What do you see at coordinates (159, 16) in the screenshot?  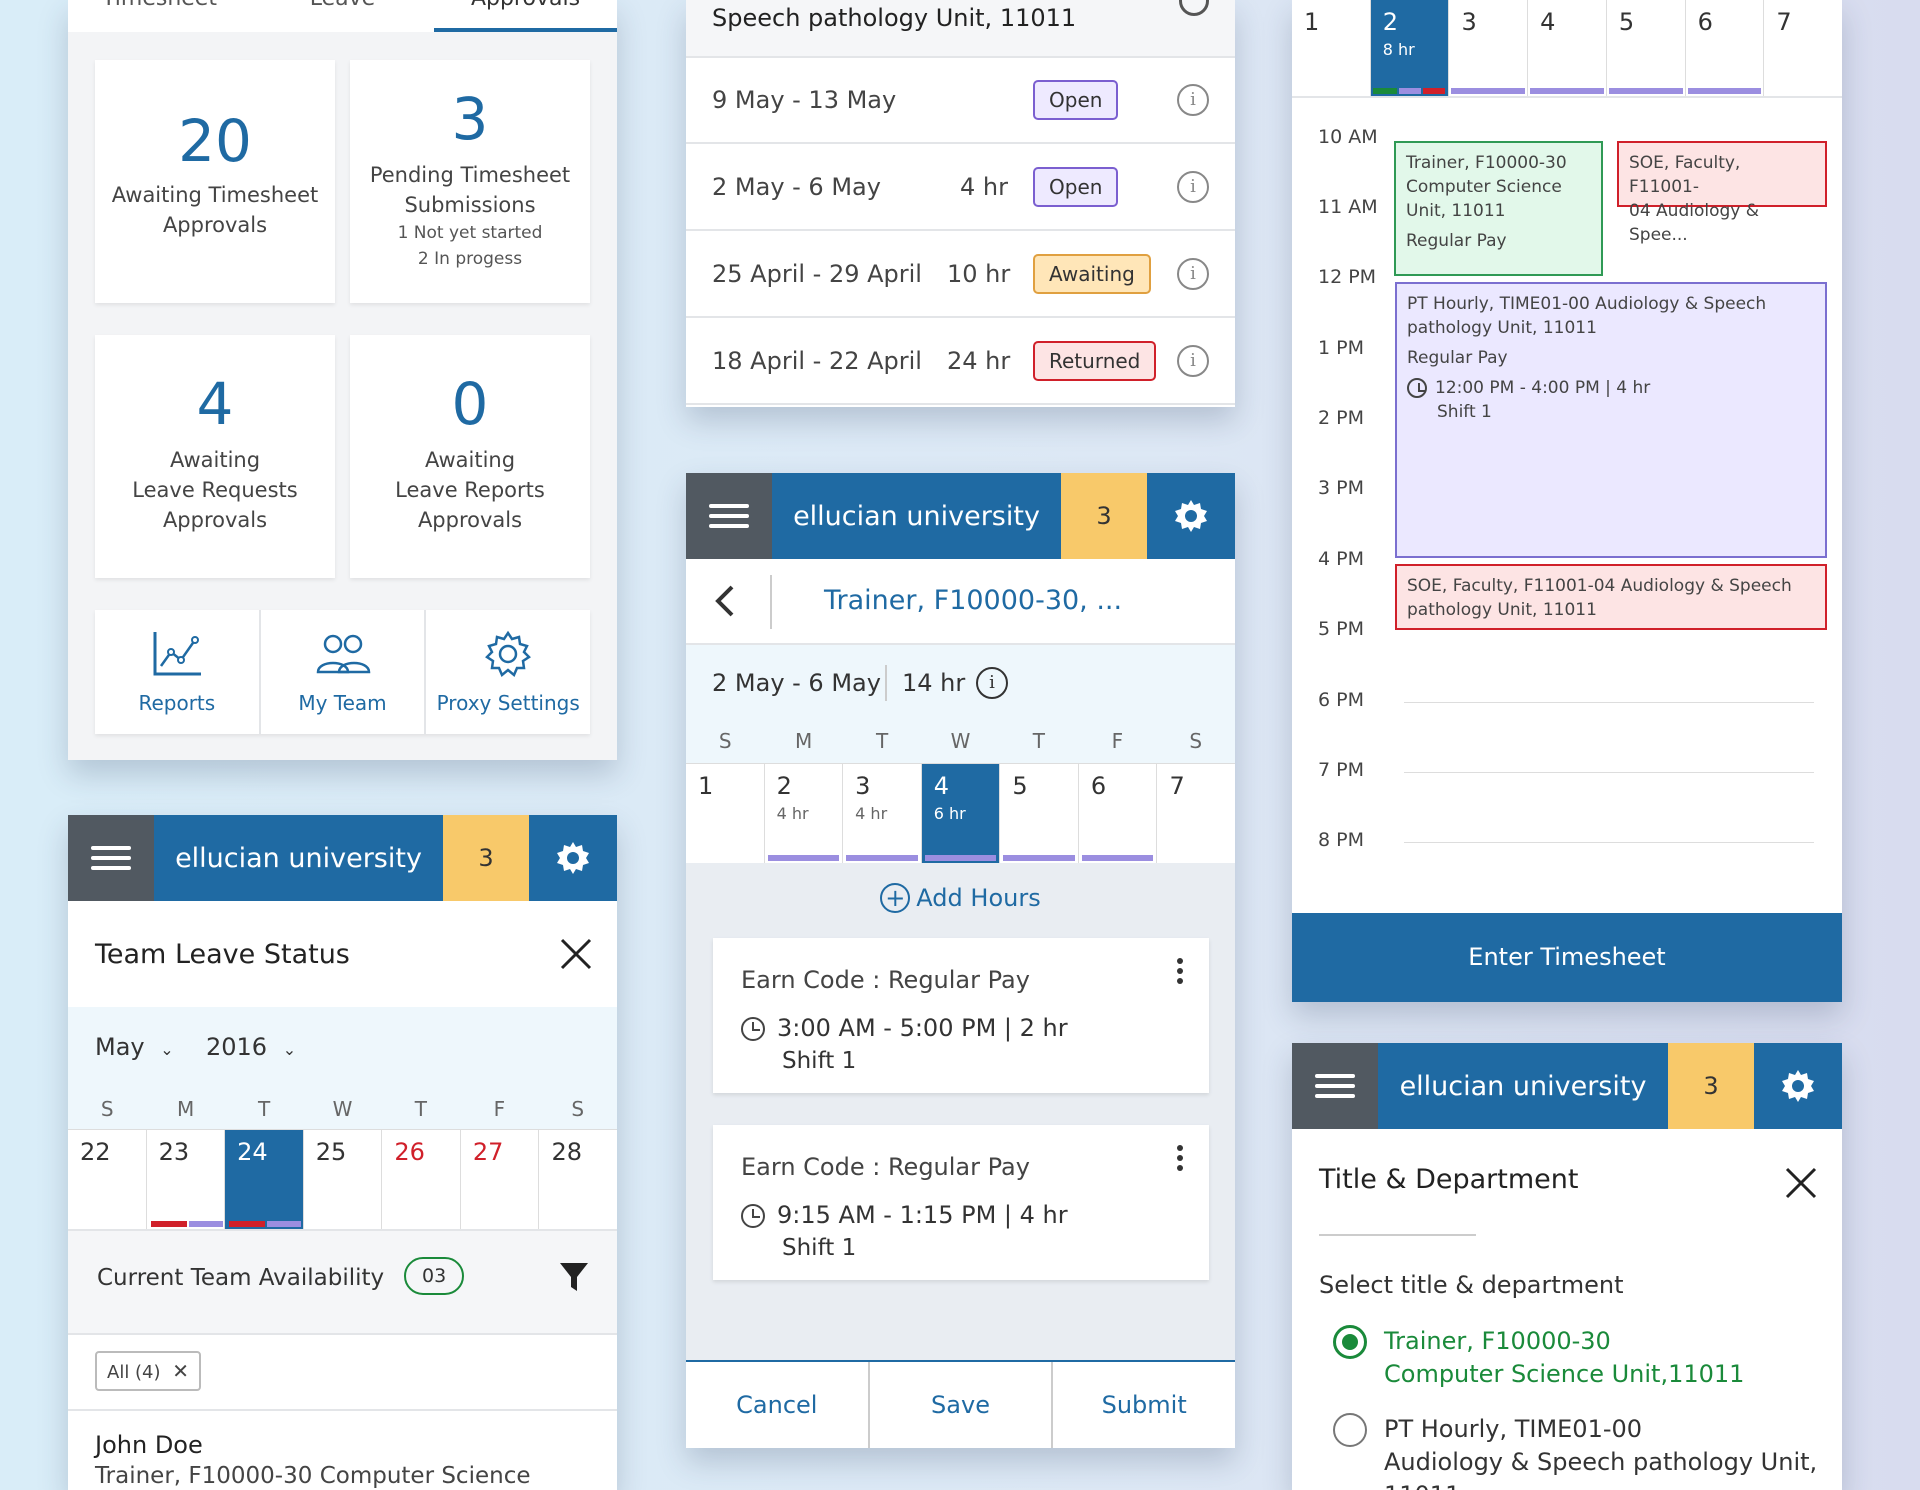 I see `tab-timesheet: Timesheet` at bounding box center [159, 16].